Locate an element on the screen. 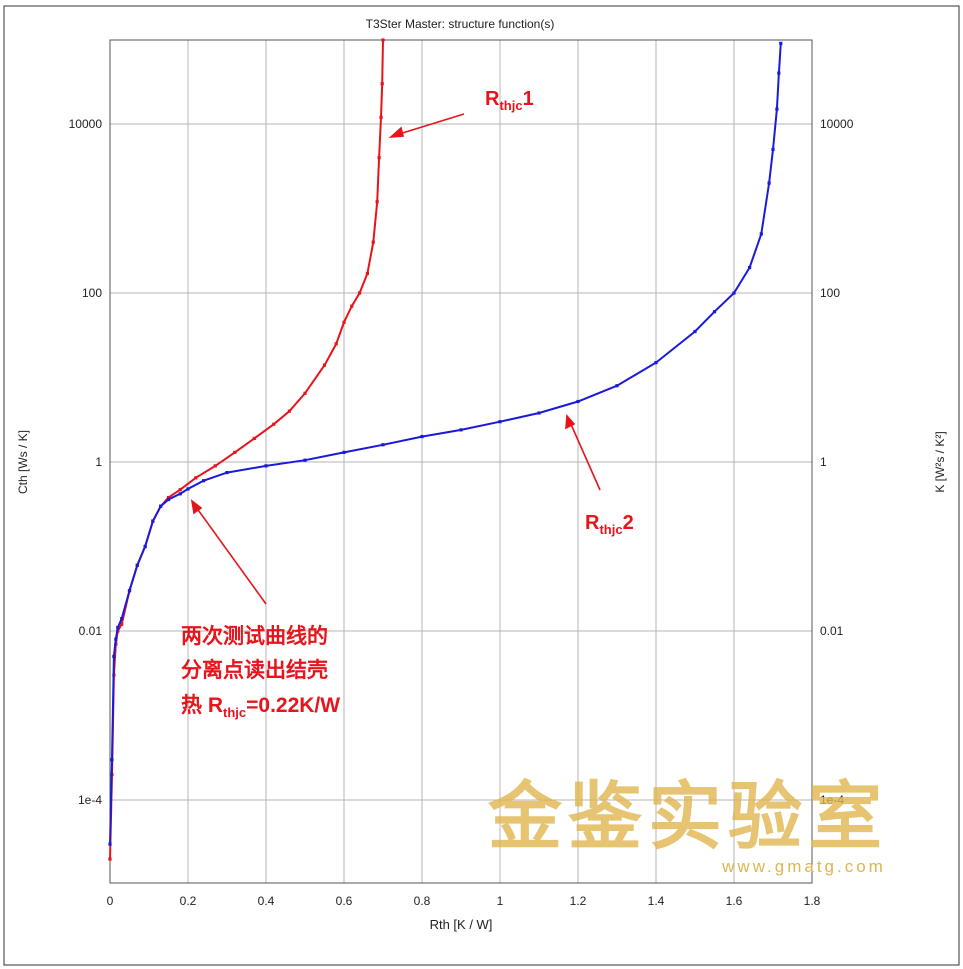 This screenshot has width=963, height=969. y-tick-label-left: 10000 is located at coordinates (86, 124).